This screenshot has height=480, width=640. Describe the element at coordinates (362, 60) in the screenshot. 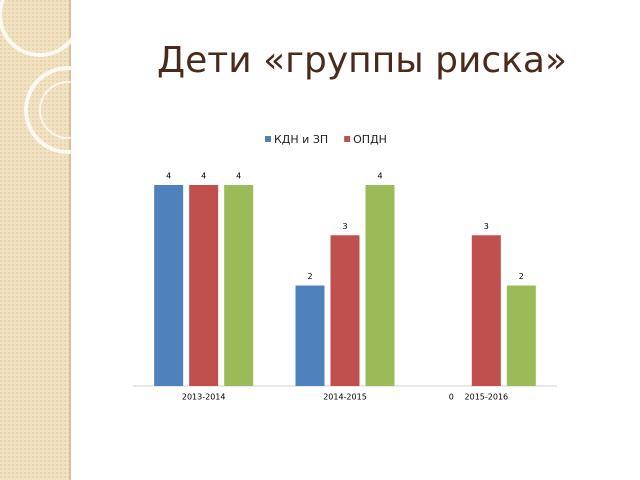

I see `slide-title: Дети «группы риска»` at that location.